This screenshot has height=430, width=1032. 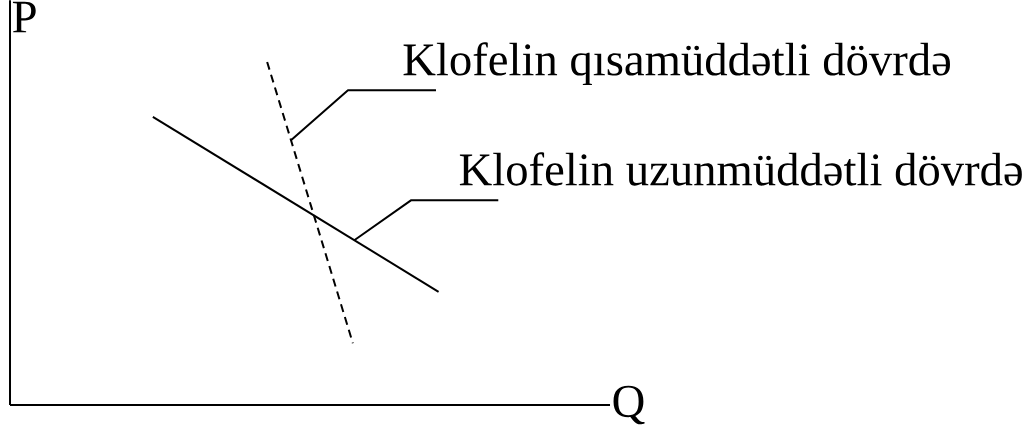 I want to click on text: Klofelin uzunmüddətli dövrdə, so click(x=740, y=169).